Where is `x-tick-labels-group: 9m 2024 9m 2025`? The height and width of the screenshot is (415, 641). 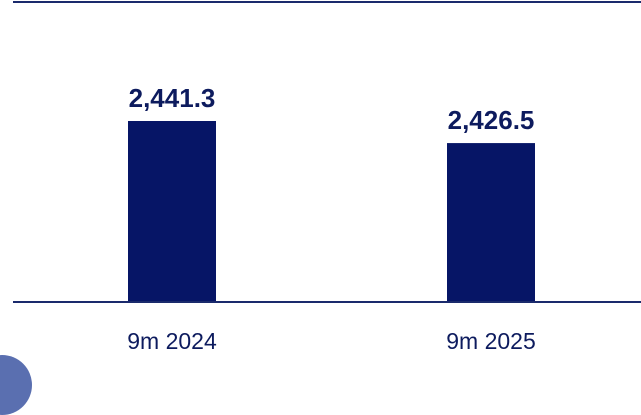 x-tick-labels-group: 9m 2024 9m 2025 is located at coordinates (331, 341).